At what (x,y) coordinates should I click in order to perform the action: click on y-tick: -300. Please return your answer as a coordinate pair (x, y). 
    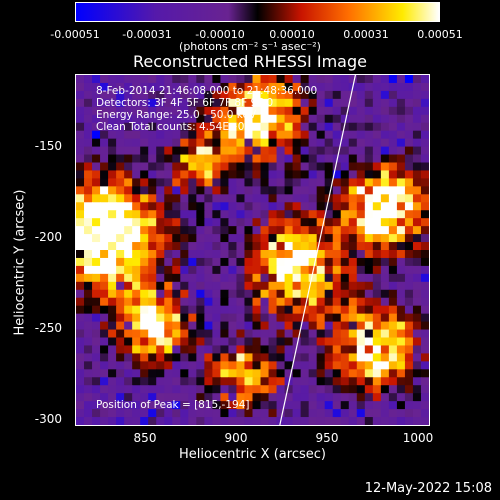
    Looking at the image, I should click on (48, 419).